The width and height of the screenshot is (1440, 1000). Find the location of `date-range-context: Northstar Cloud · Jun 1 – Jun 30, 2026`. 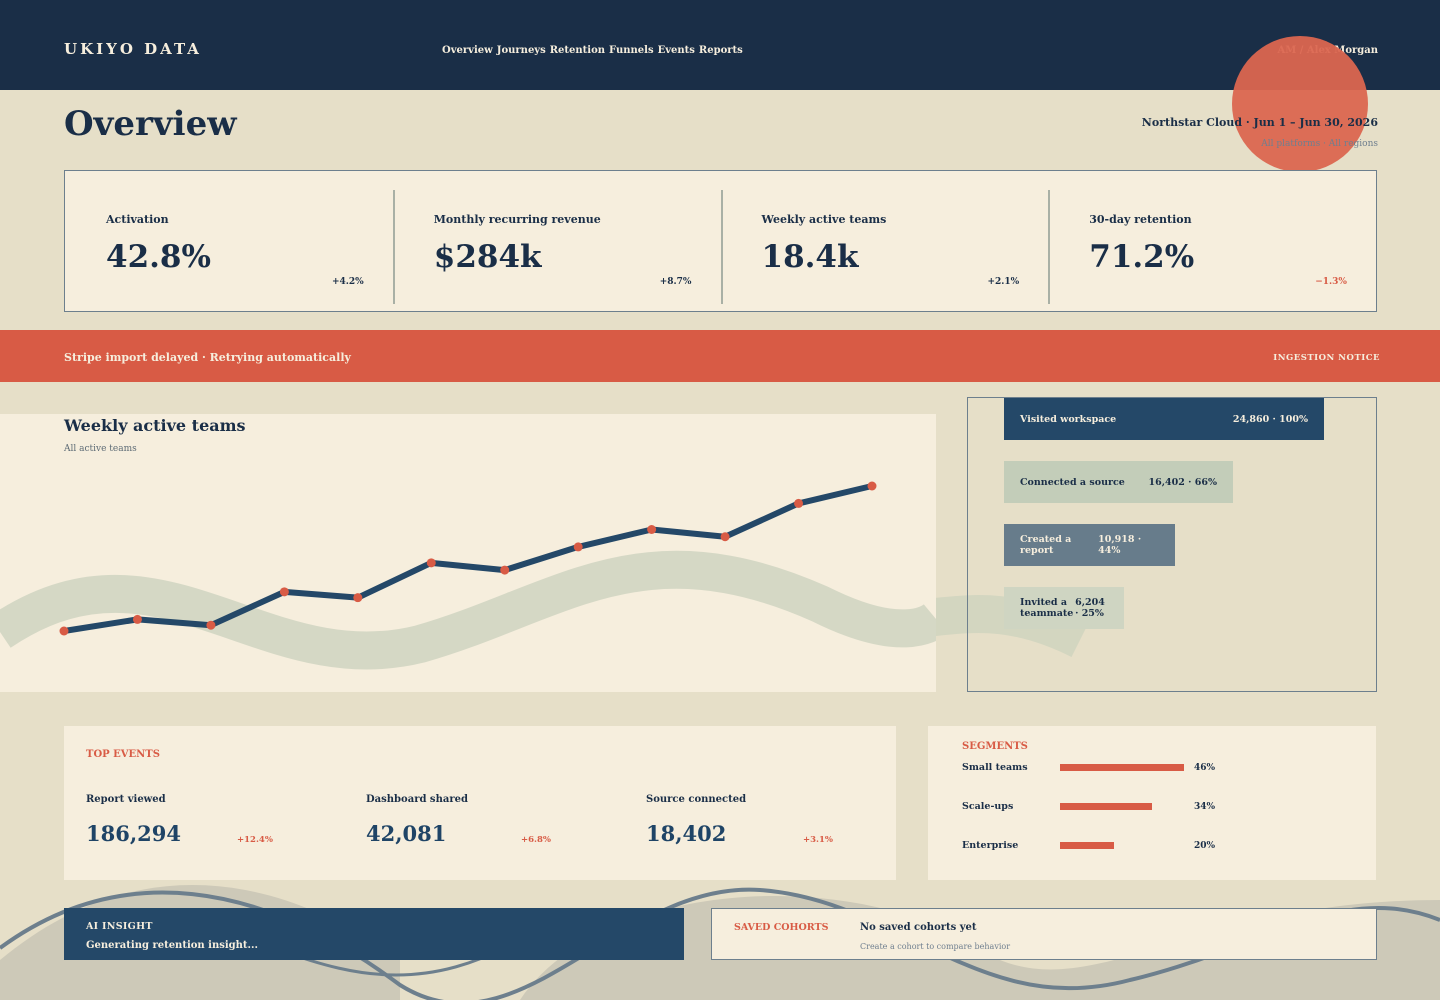

date-range-context: Northstar Cloud · Jun 1 – Jun 30, 2026 is located at coordinates (1259, 122).